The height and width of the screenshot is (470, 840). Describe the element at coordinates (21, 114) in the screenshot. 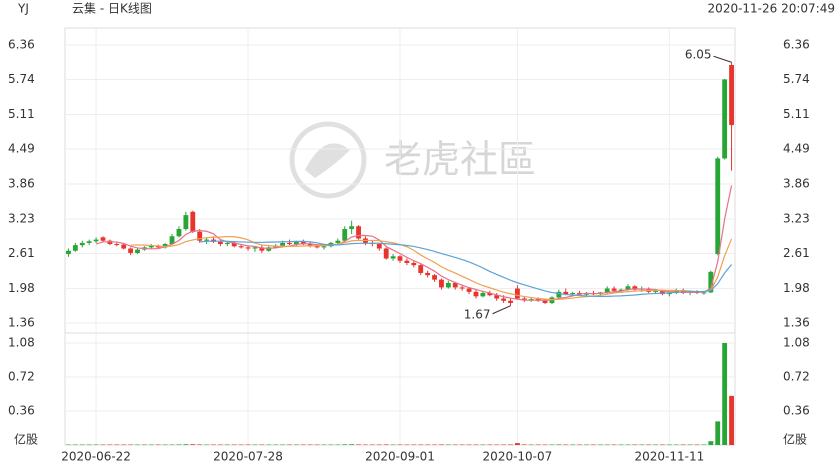

I see `y-tick-label: 5.11` at that location.